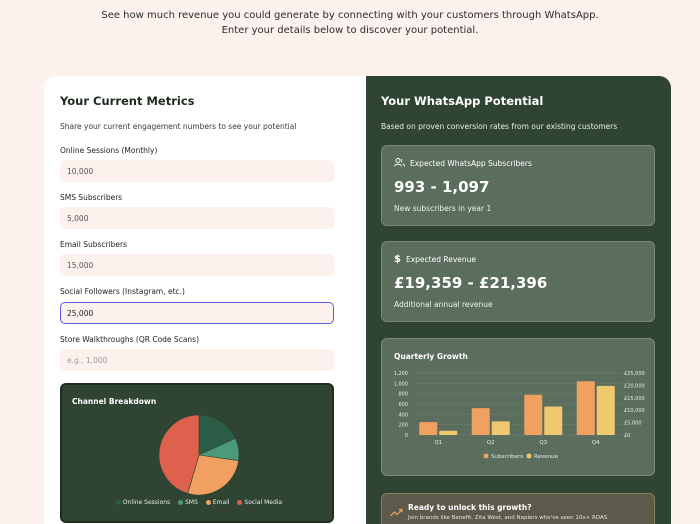 The height and width of the screenshot is (524, 700). What do you see at coordinates (596, 443) in the screenshot?
I see `x-tick-label: Q4` at bounding box center [596, 443].